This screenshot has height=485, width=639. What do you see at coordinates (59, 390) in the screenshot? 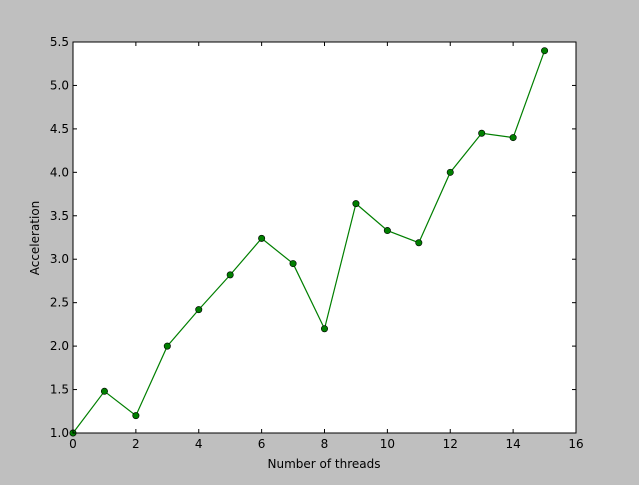
I see `y-tick-label: 1.5` at bounding box center [59, 390].